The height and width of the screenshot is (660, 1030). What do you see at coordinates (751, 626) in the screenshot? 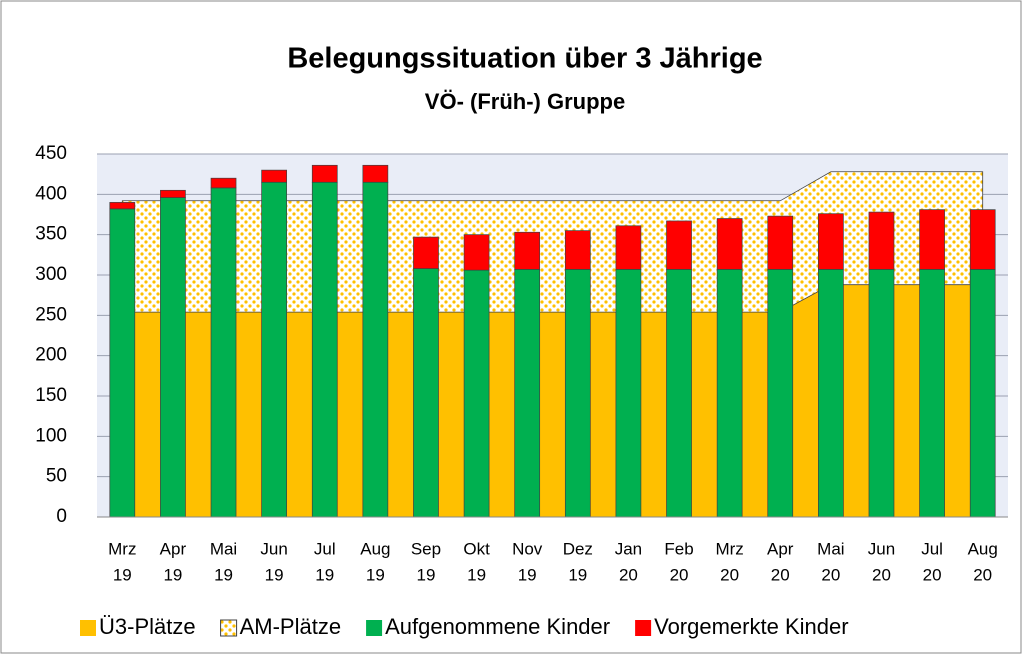
I see `legend-label: Vorgemerkte Kinder` at bounding box center [751, 626].